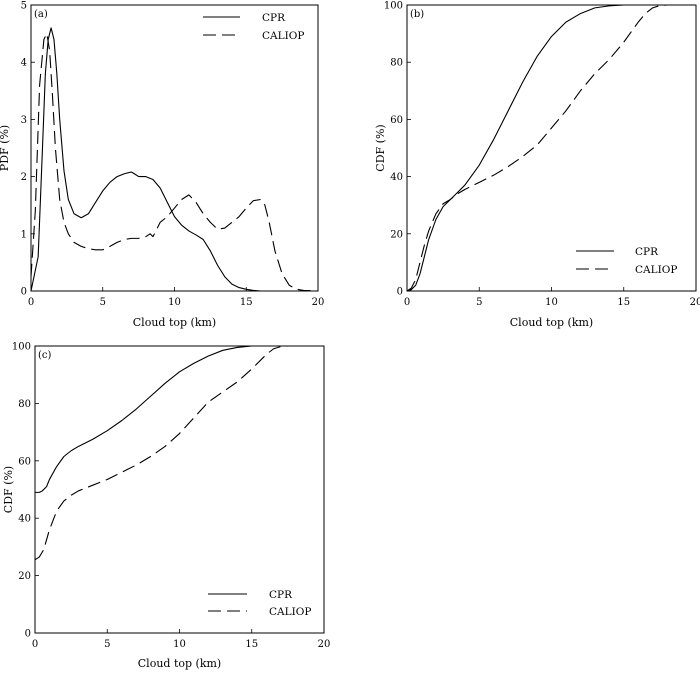 The width and height of the screenshot is (700, 681). I want to click on panel-label: (b), so click(417, 14).